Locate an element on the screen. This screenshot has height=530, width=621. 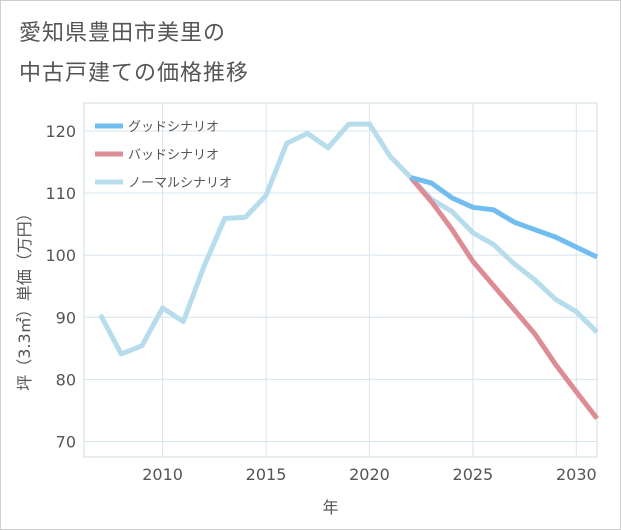
y-tick-label: 120 is located at coordinates (60, 131).